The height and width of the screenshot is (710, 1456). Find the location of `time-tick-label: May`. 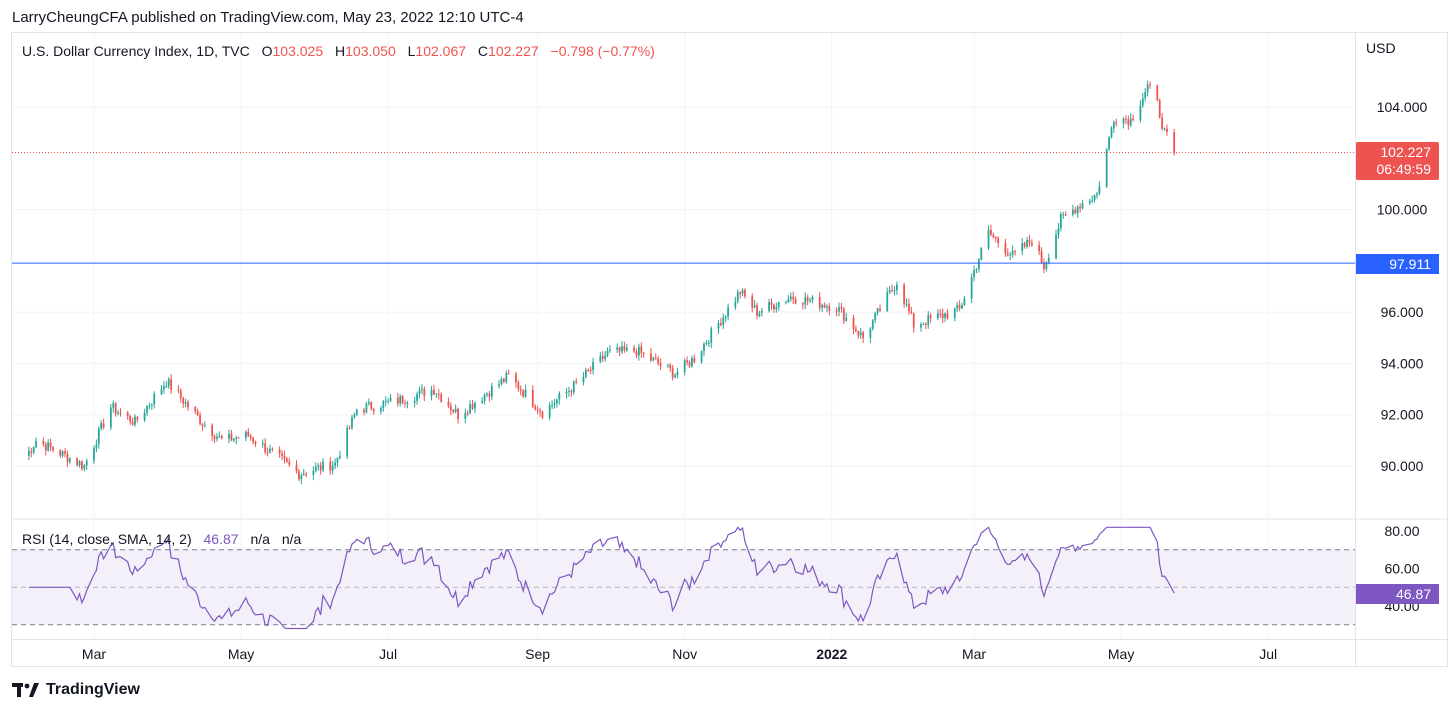

time-tick-label: May is located at coordinates (241, 654).